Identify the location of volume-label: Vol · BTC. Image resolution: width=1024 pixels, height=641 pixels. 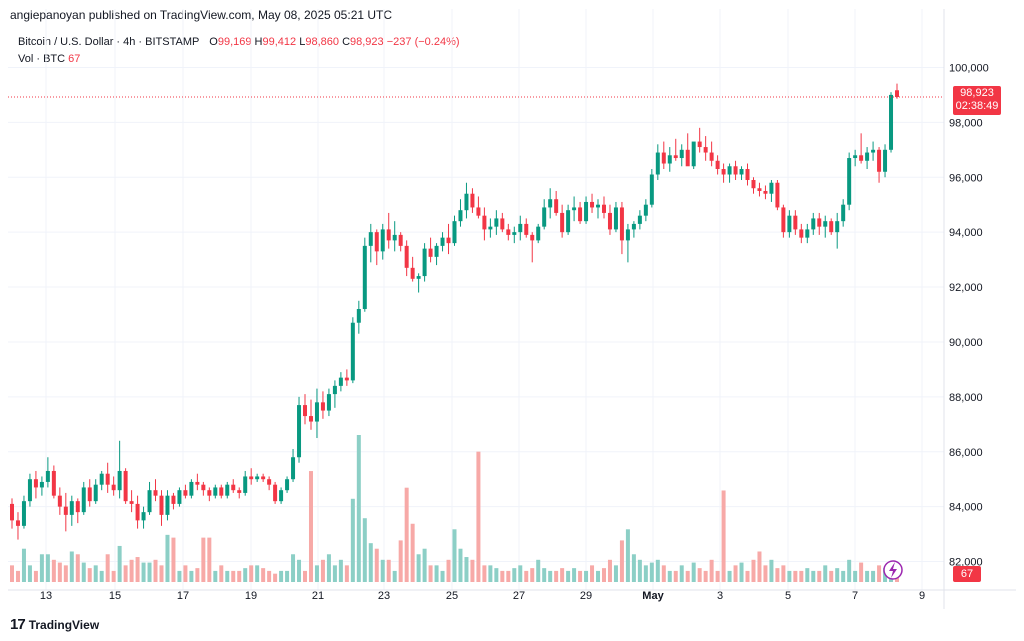
(42, 59).